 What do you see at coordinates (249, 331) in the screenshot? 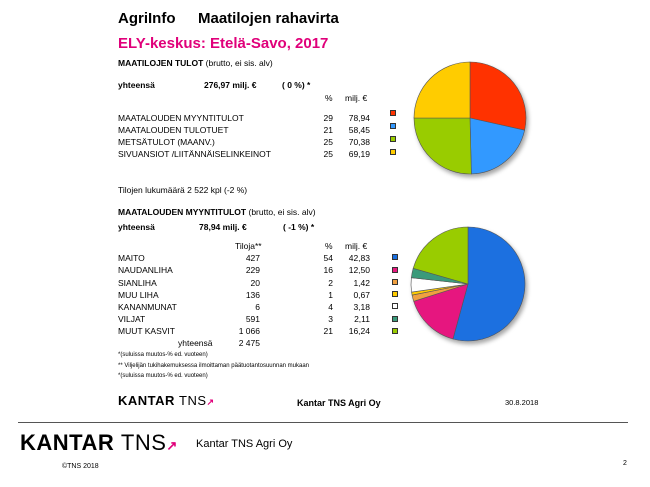
I see `sales-row-farms: 1 066` at bounding box center [249, 331].